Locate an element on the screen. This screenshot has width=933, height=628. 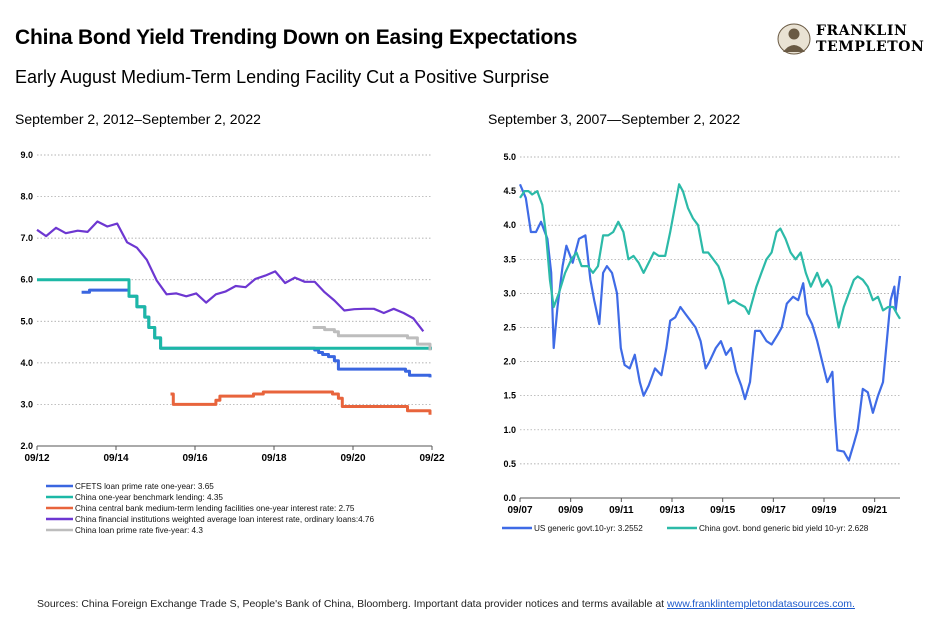
left-chart-x-tick-label: 09/20 is located at coordinates (352, 458).